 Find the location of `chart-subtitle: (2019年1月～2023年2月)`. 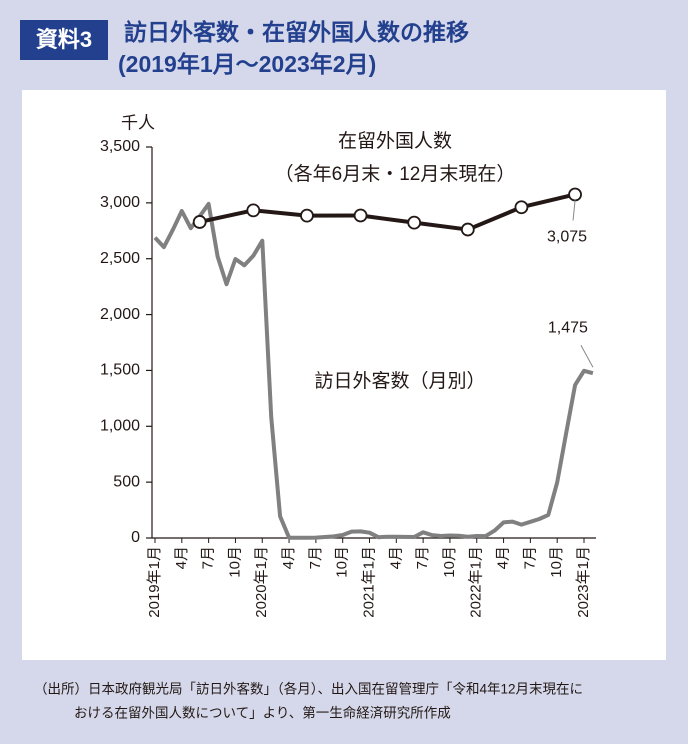

chart-subtitle: (2019年1月～2023年2月) is located at coordinates (247, 64).